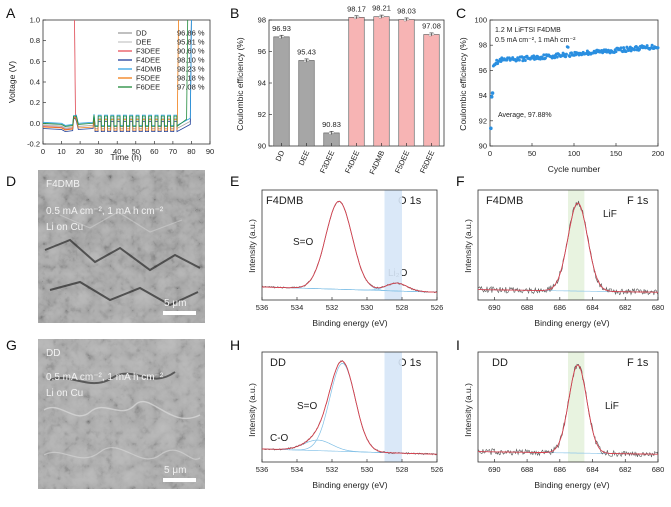 This screenshot has height=507, width=671. I want to click on panel-a-legend-value-f5dee: 98.18 %, so click(191, 78).